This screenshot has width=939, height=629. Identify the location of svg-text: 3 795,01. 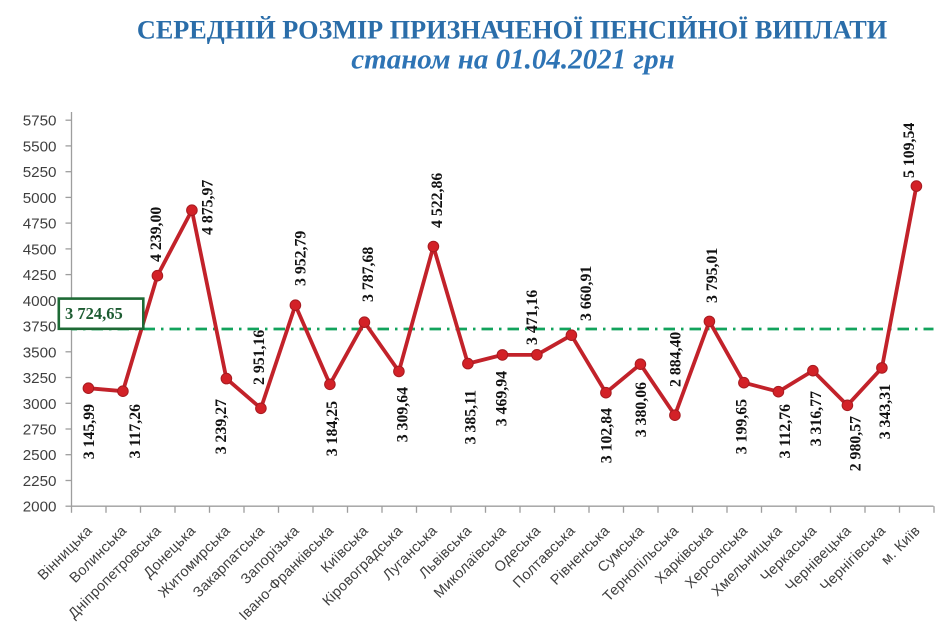
(712, 275).